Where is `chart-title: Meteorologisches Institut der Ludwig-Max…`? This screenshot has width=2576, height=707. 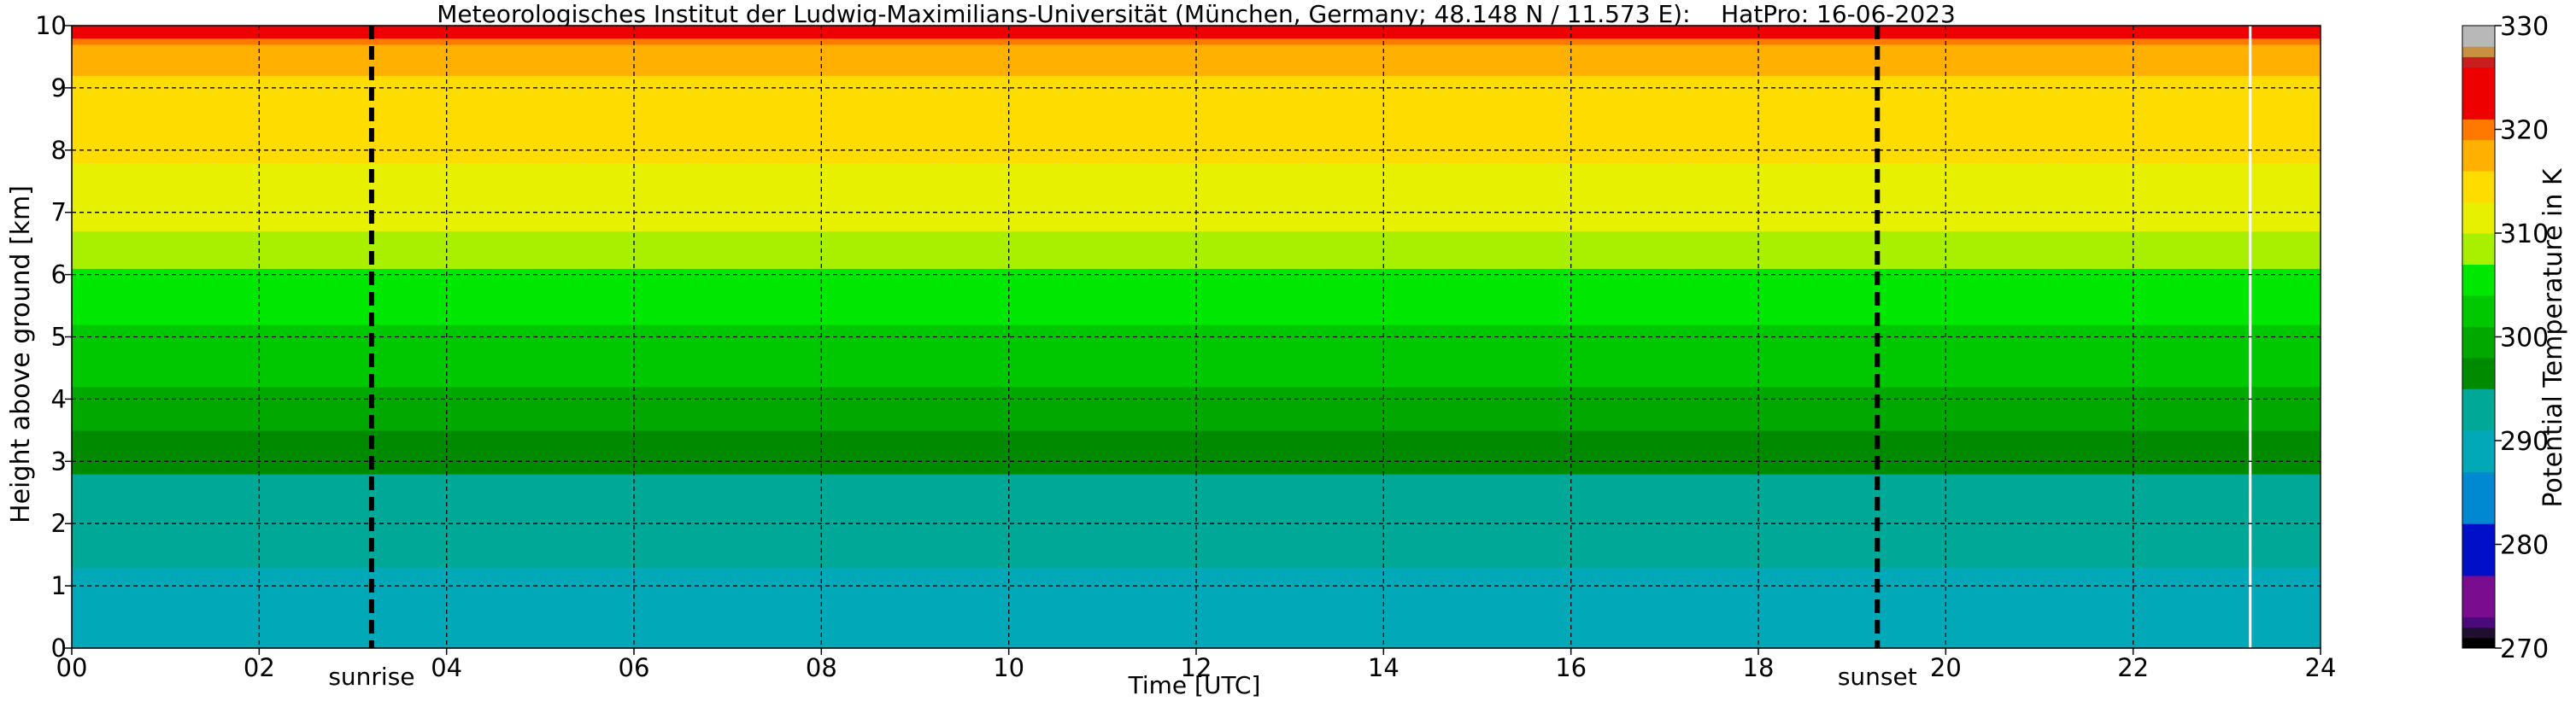 chart-title: Meteorologisches Institut der Ludwig-Max… is located at coordinates (1196, 14).